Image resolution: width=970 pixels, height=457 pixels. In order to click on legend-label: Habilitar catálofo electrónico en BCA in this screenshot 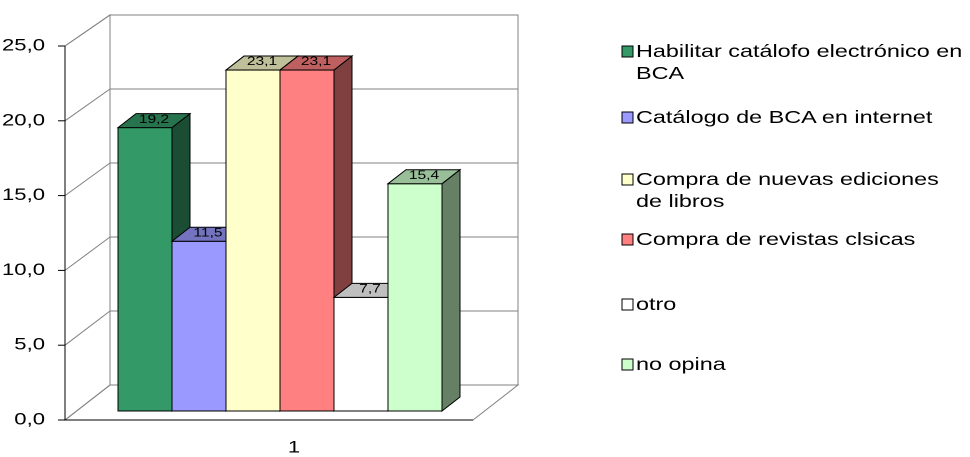, I will do `click(799, 62)`.